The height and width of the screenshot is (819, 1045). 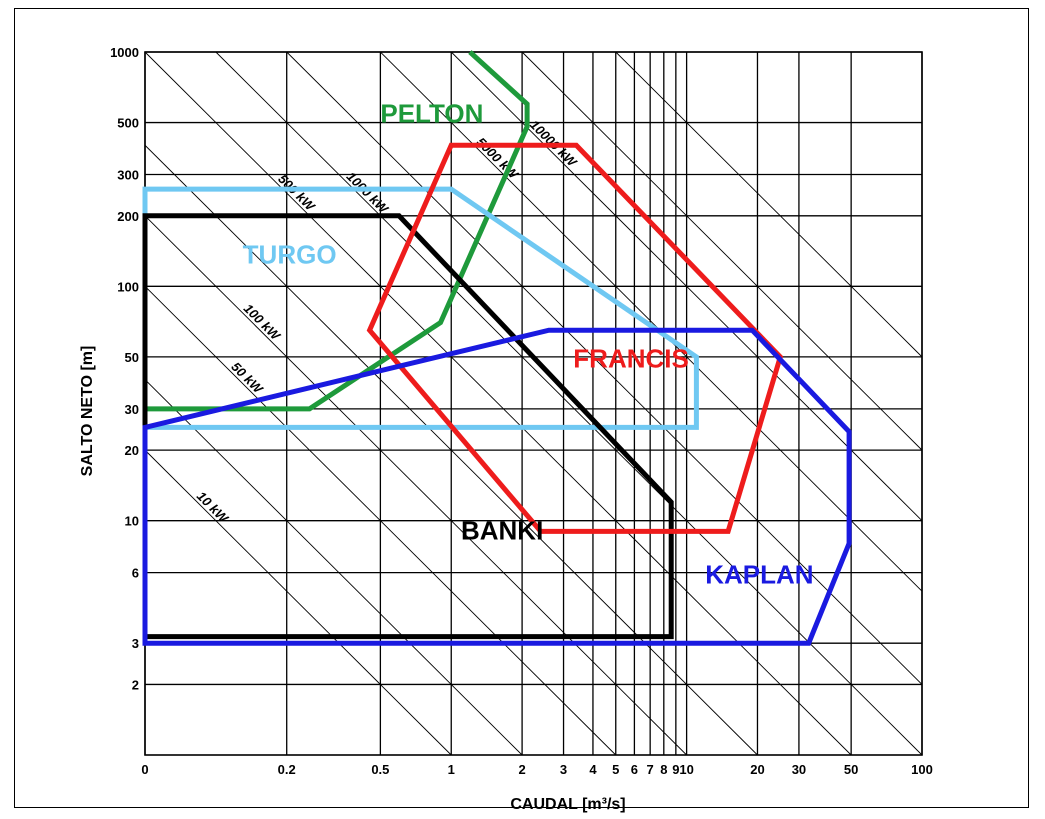 I want to click on region-label-francis: FRANCIS, so click(x=631, y=359).